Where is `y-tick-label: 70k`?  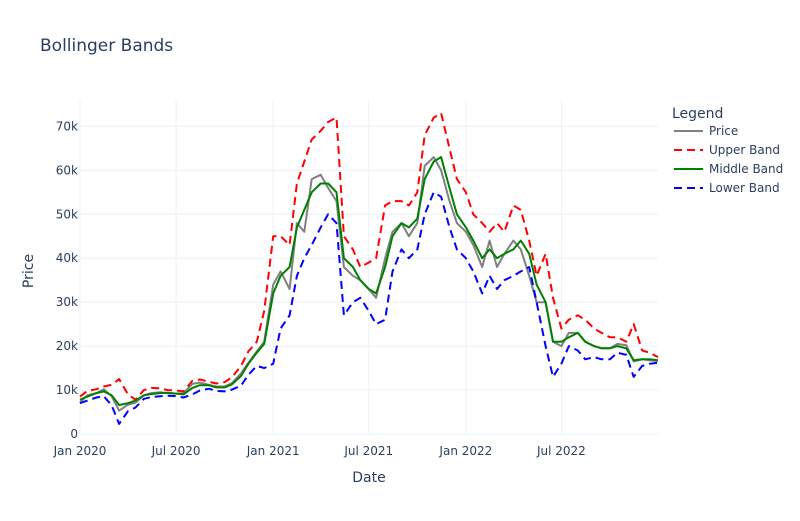
y-tick-label: 70k is located at coordinates (67, 126).